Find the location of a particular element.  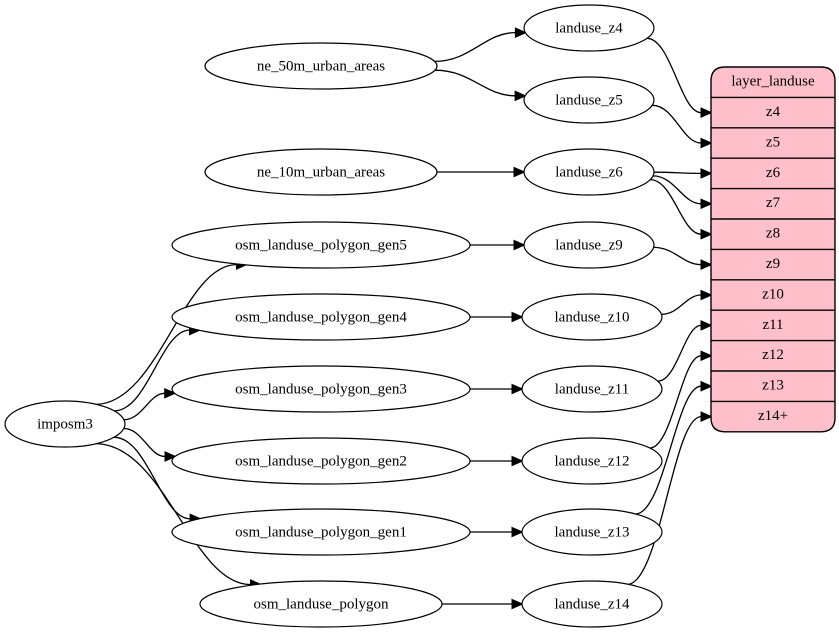

edge-imposm3-to-osm_landuse_polygon_gen5 is located at coordinates (165, 334).